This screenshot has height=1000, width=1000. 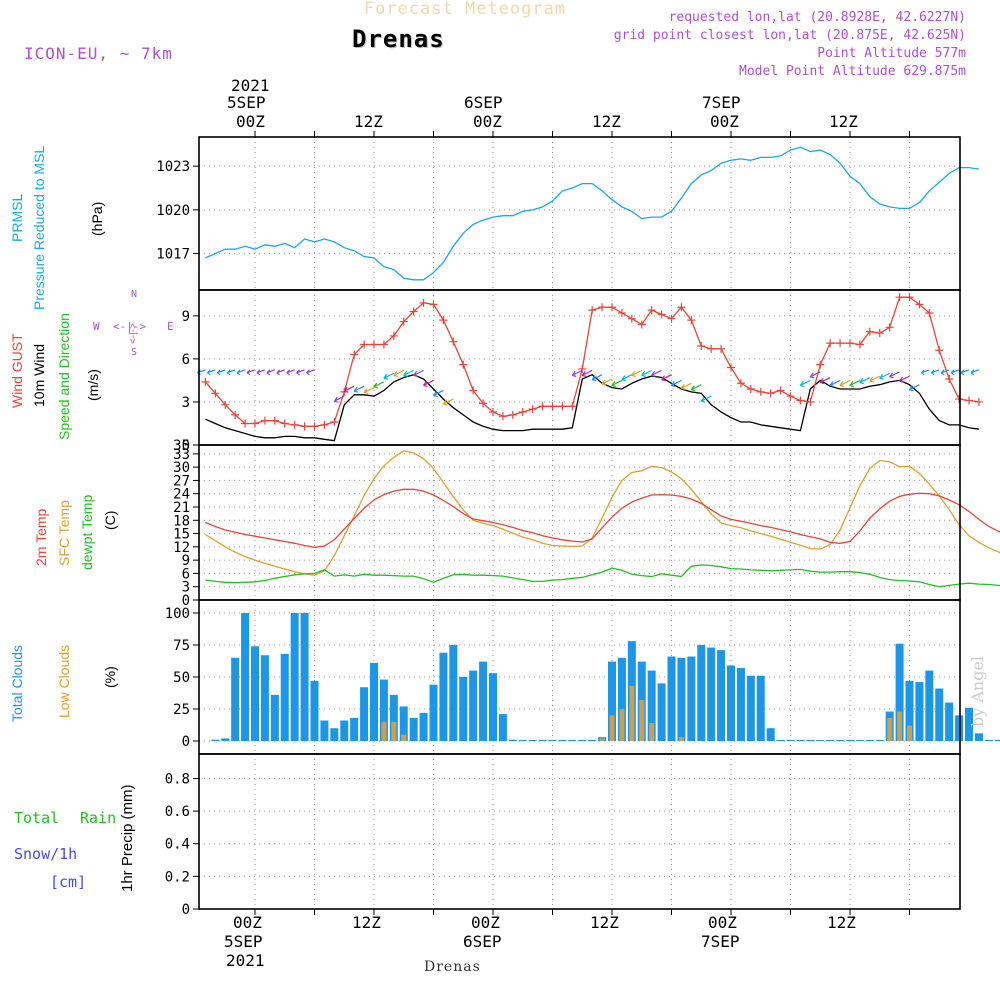 I want to click on bottom-day-3: 7SEP, so click(x=720, y=941).